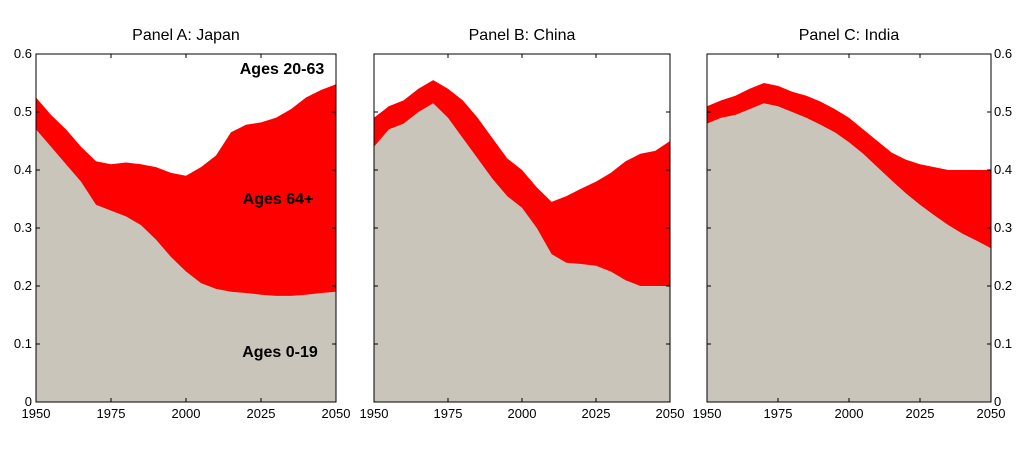 The height and width of the screenshot is (466, 1024). What do you see at coordinates (849, 35) in the screenshot?
I see `panel-title: Panel C: India` at bounding box center [849, 35].